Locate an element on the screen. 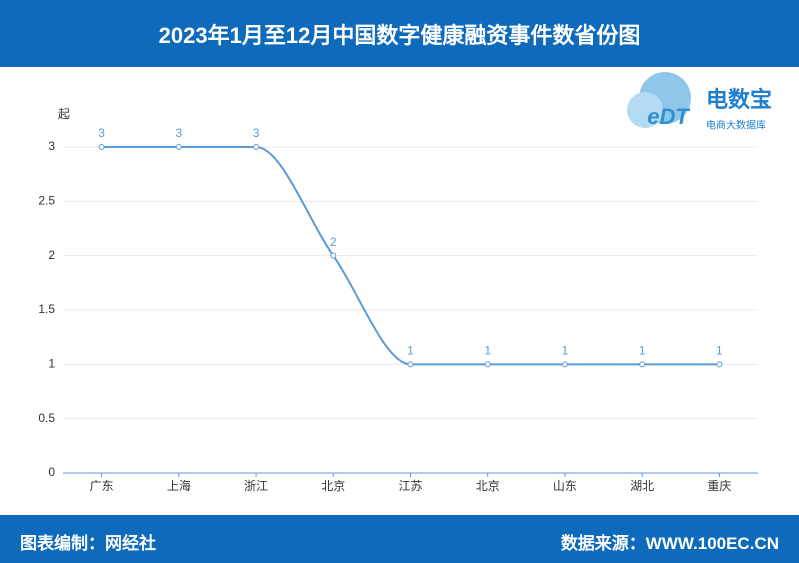 This screenshot has width=799, height=563. y-tick-label: 0 is located at coordinates (51, 472).